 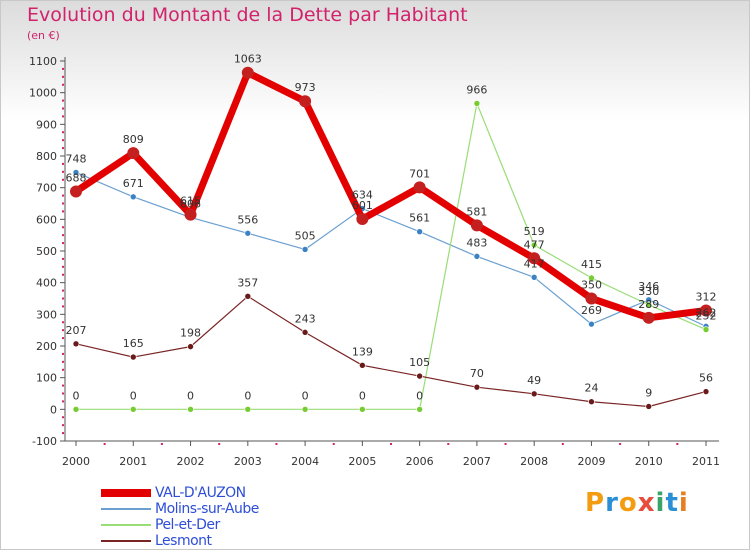 I want to click on data-label: 1063, so click(x=248, y=59).